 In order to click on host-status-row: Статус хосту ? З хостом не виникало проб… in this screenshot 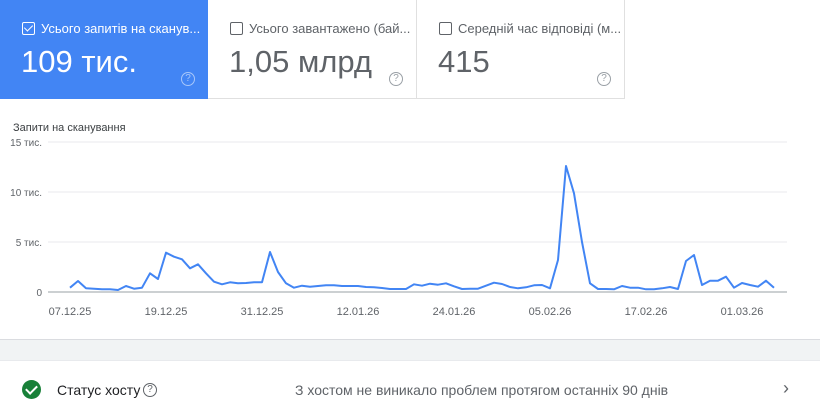, I will do `click(410, 389)`.